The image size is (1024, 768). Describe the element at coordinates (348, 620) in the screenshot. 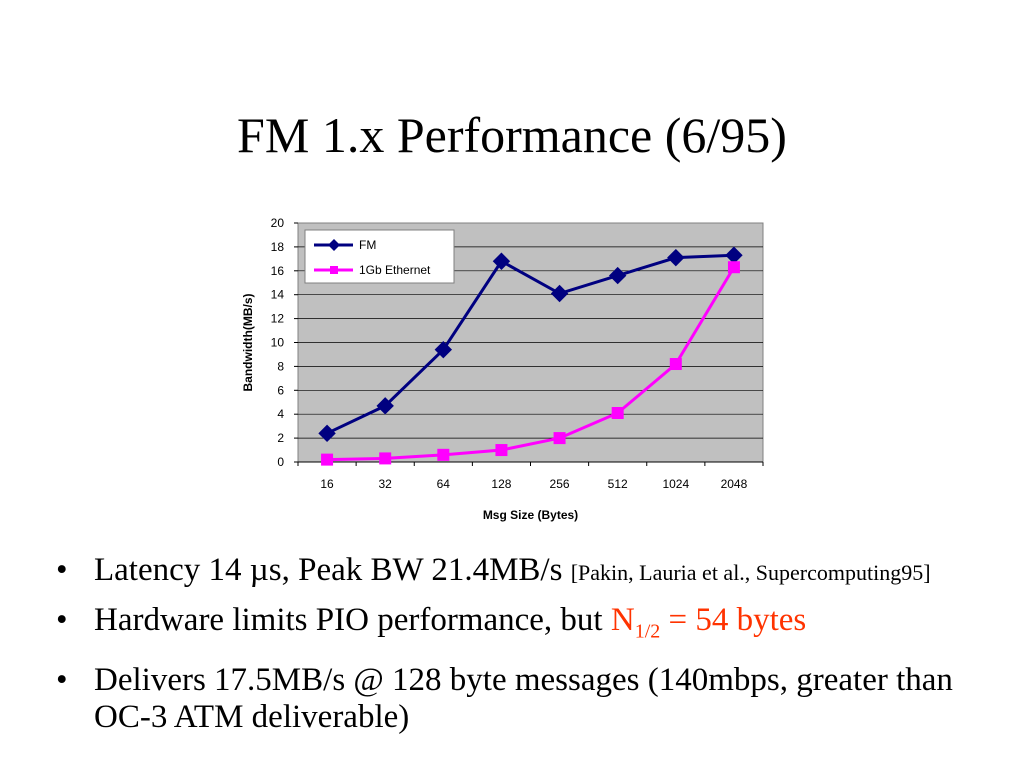

I see `bullet-hardware-text: Hardware limits PIO performance, but` at that location.